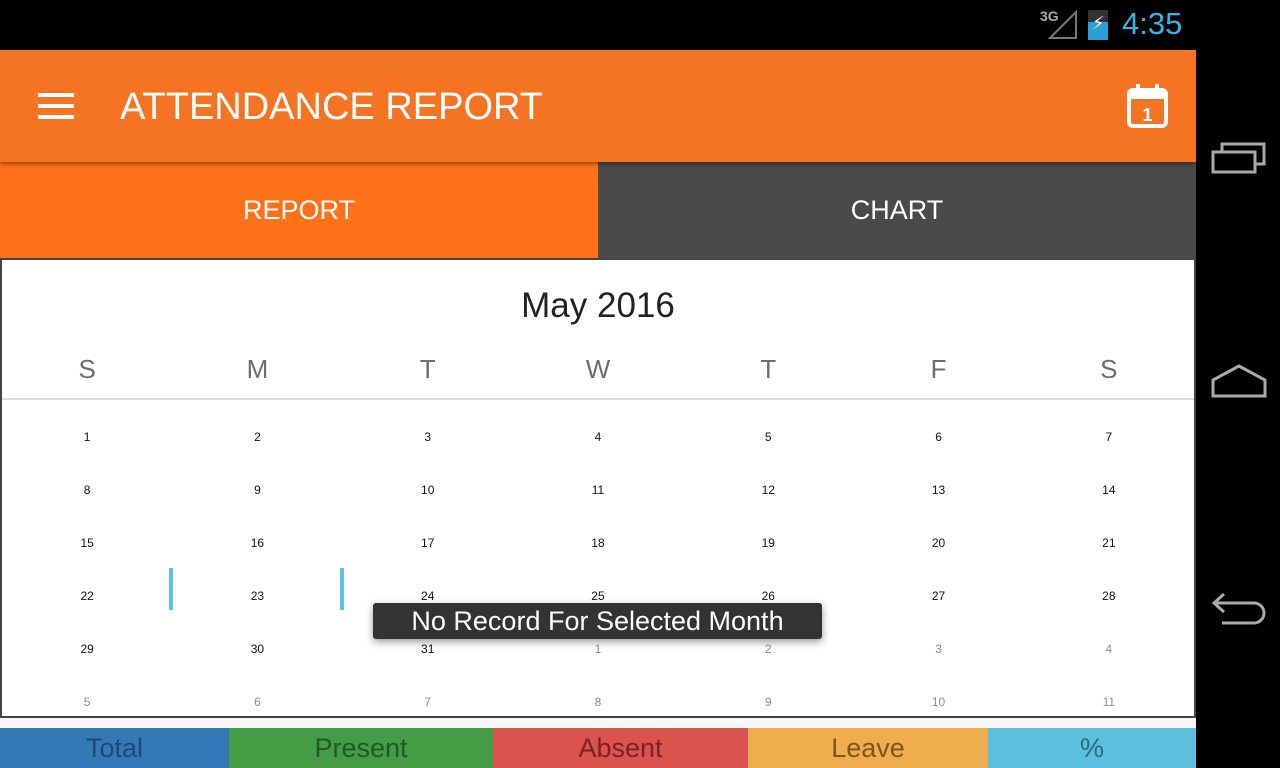 The width and height of the screenshot is (1280, 768). I want to click on calendar-week: 1 2 3 4 5 6 7, so click(598, 437).